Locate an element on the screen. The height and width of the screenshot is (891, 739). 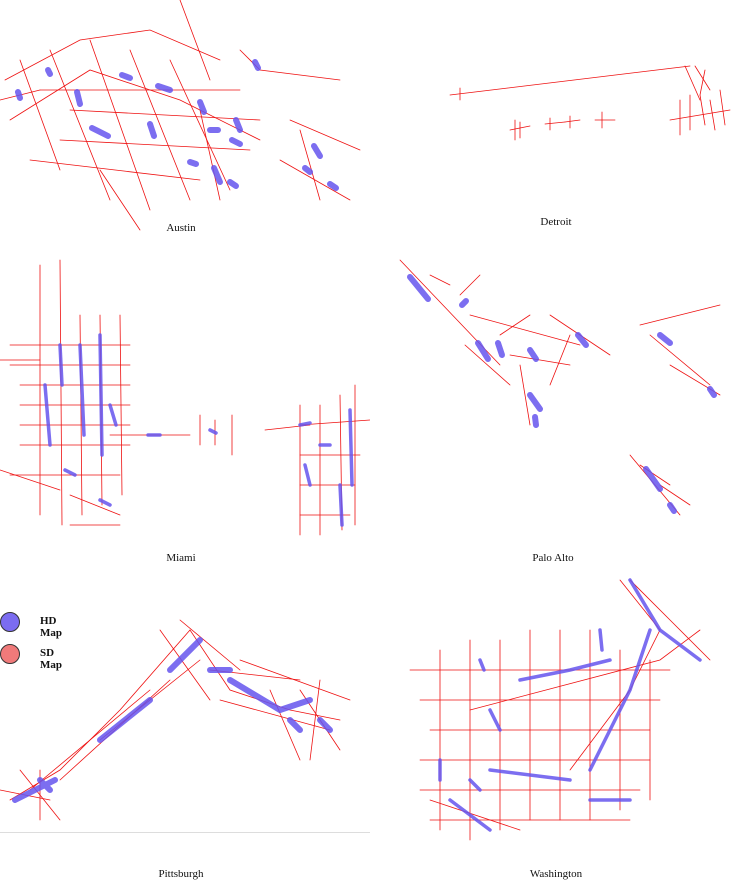
panel-caption: Miami is located at coordinates (181, 558).